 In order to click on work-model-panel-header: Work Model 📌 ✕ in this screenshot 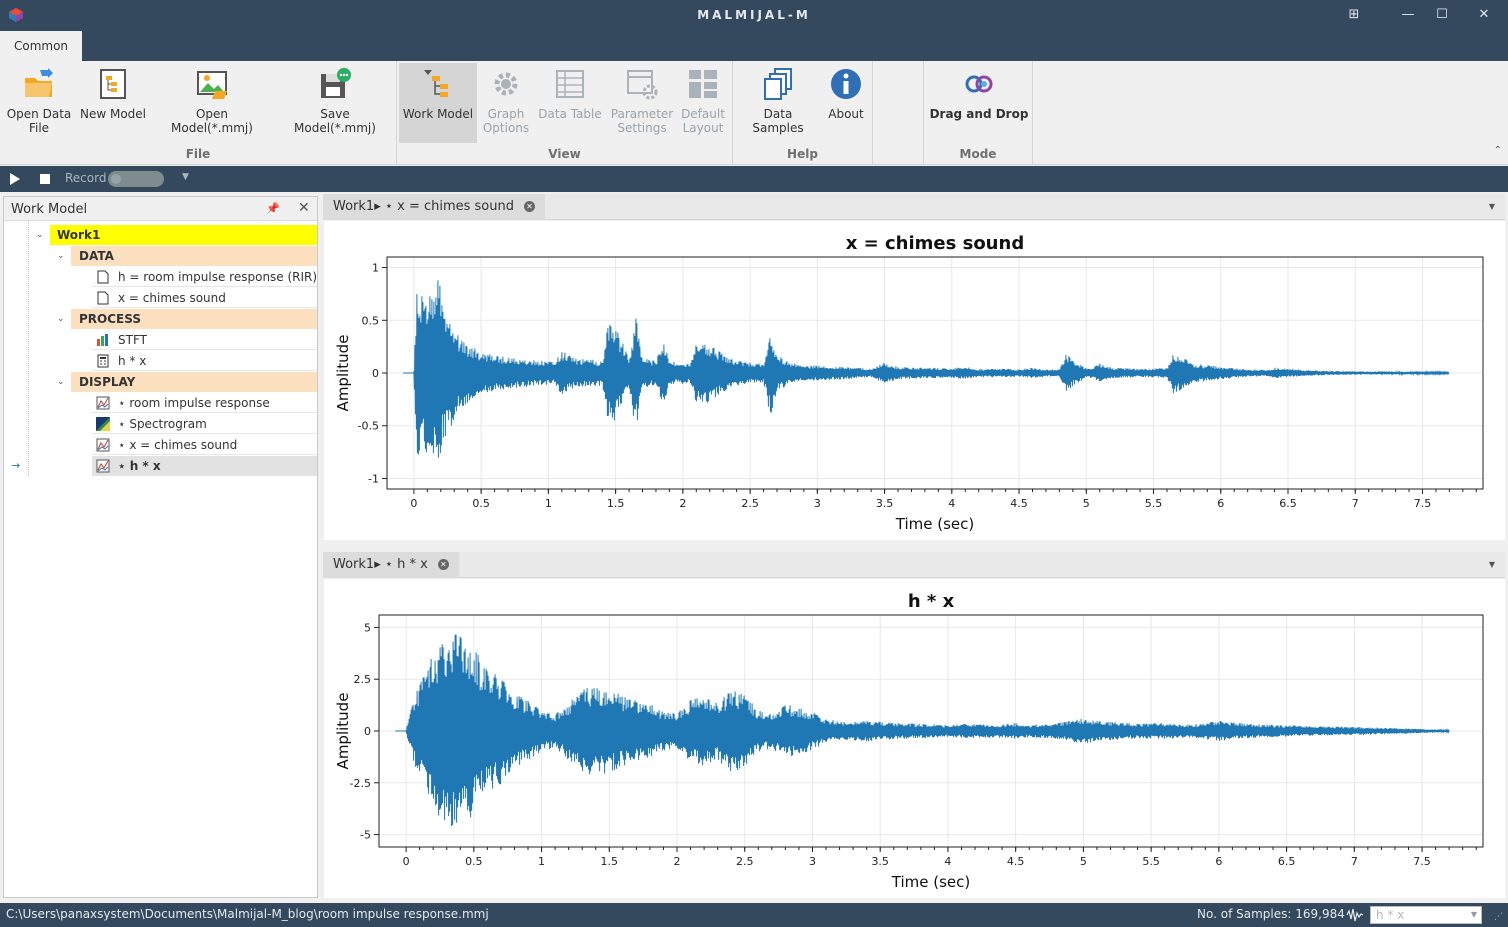, I will do `click(160, 209)`.